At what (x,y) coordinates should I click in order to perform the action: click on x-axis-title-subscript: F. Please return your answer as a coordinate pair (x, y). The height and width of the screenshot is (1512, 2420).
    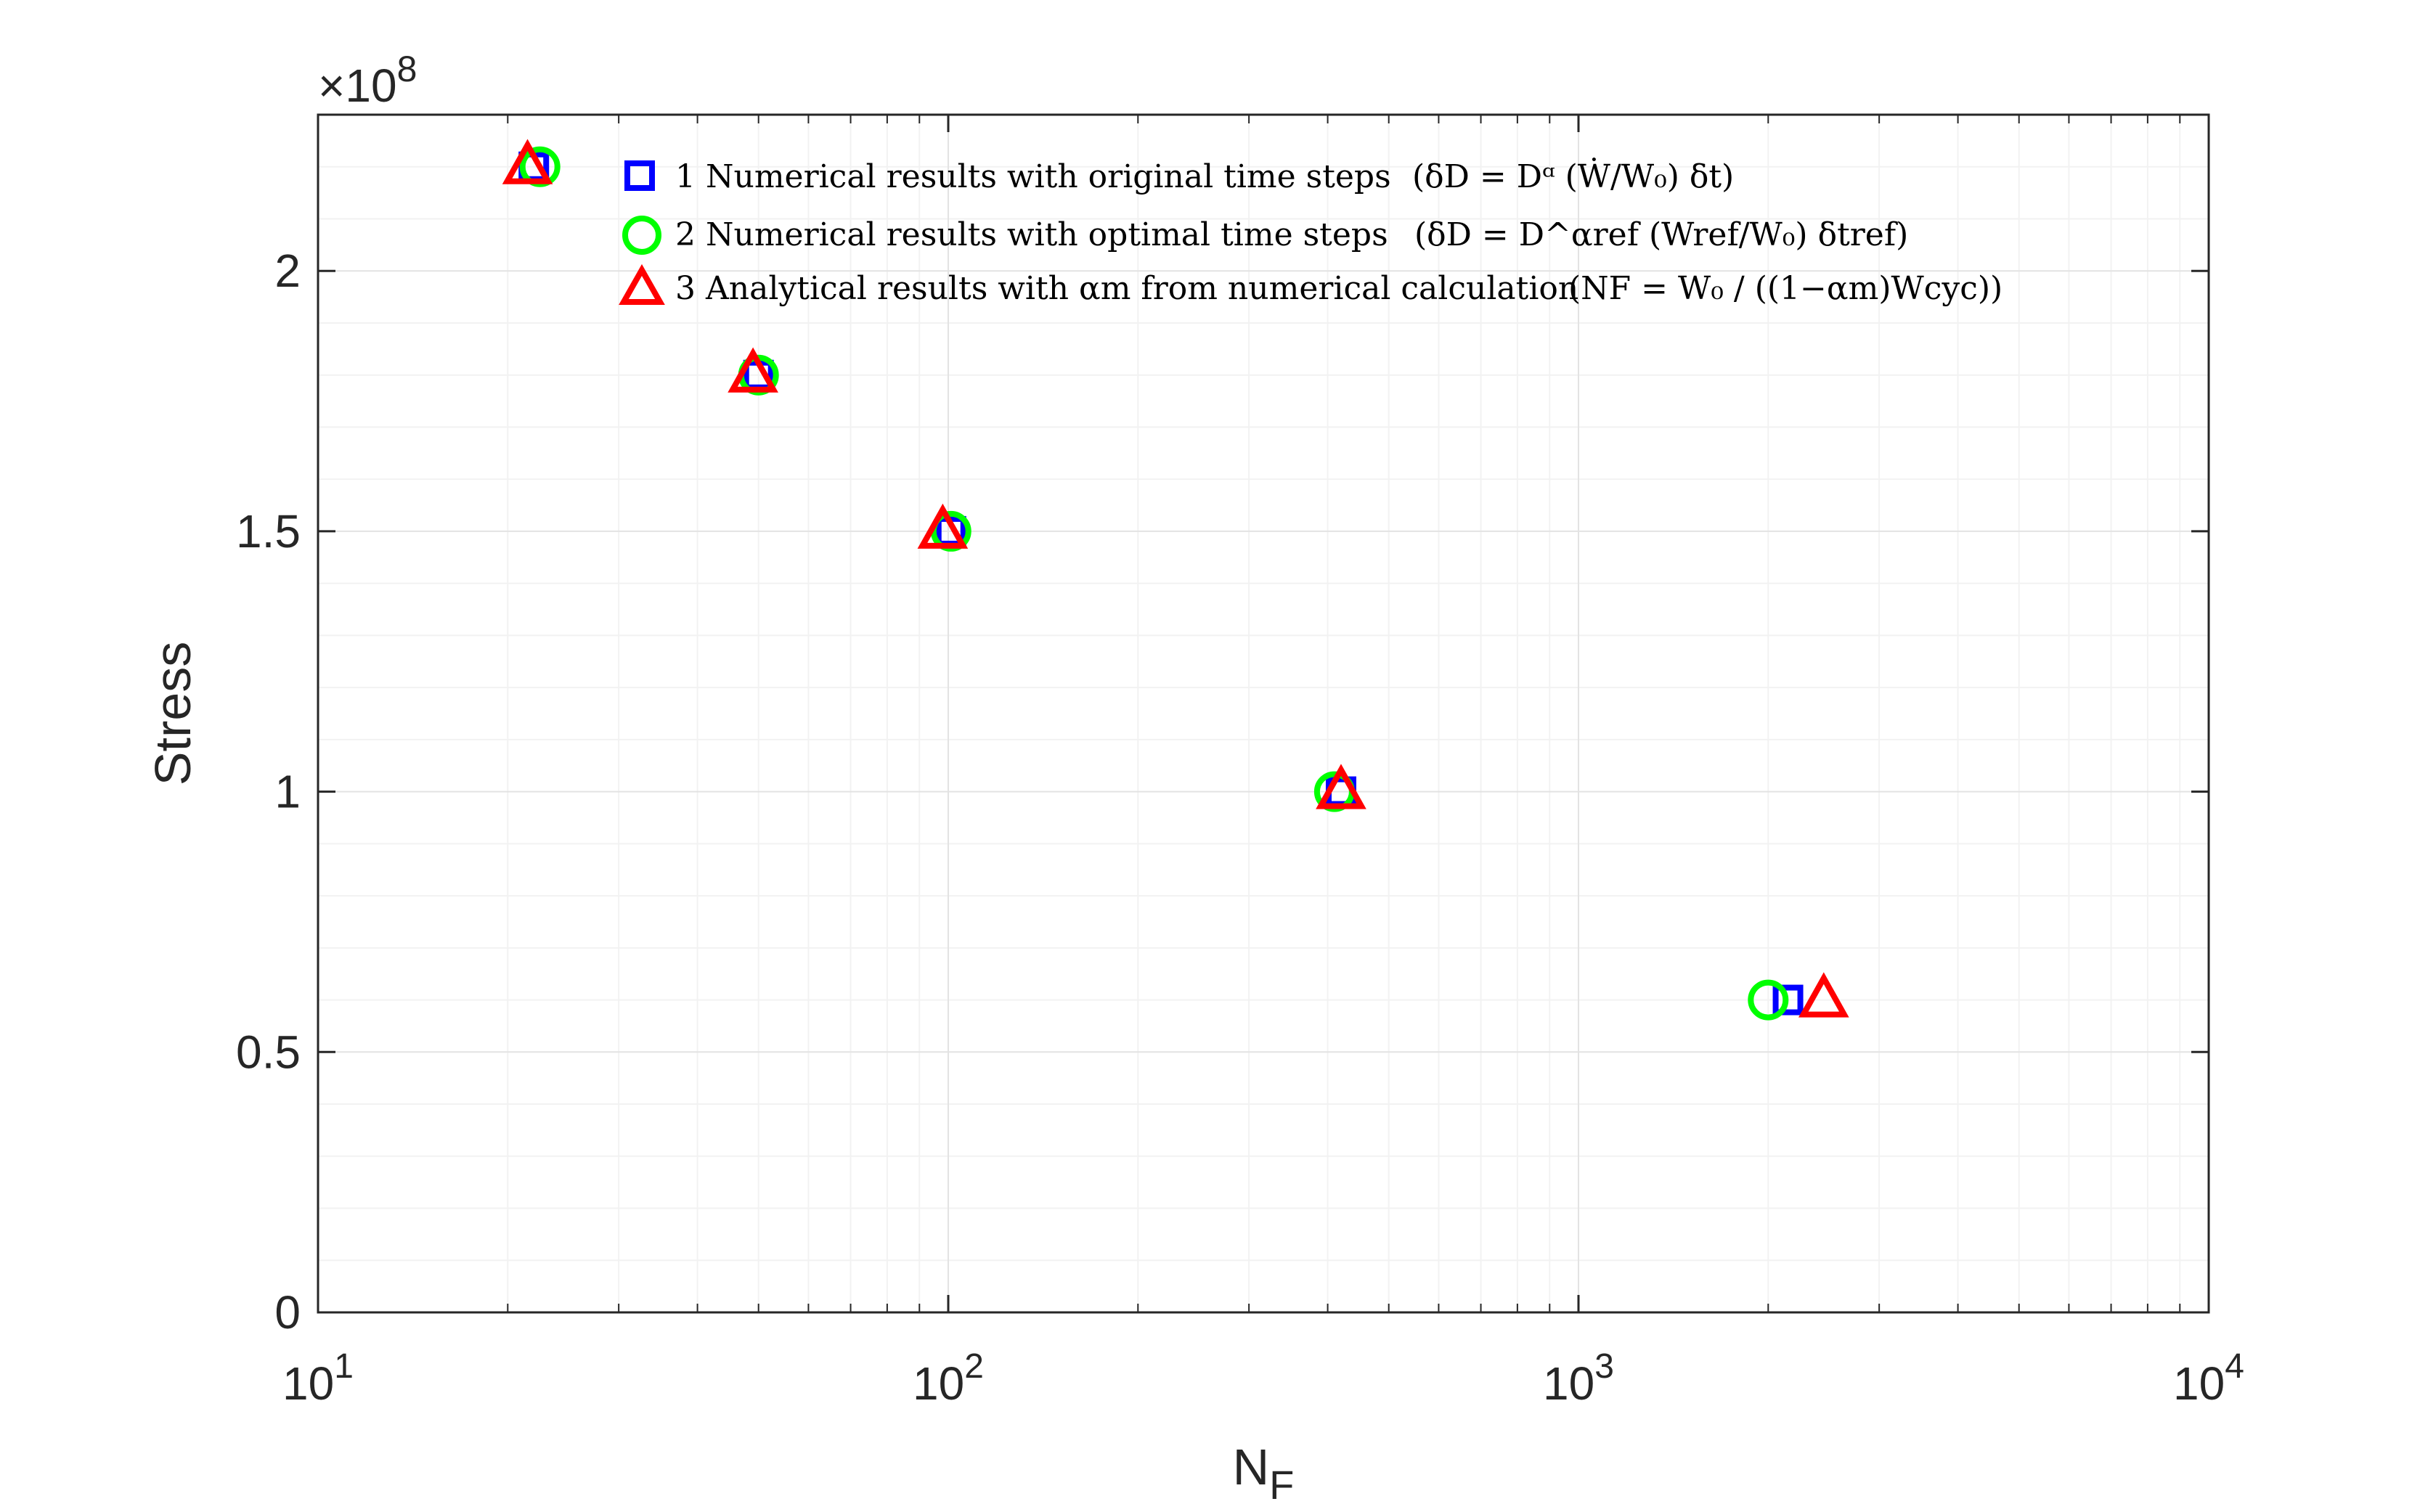
    Looking at the image, I should click on (1281, 1485).